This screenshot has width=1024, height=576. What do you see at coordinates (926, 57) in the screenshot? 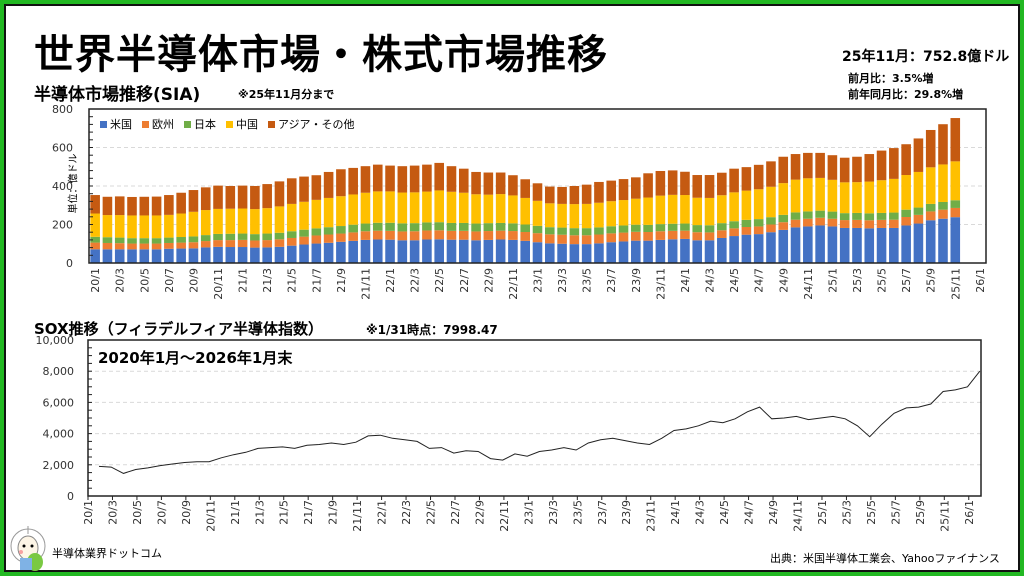
I see `latest-market-value: 25年11月：752.8億ドル` at bounding box center [926, 57].